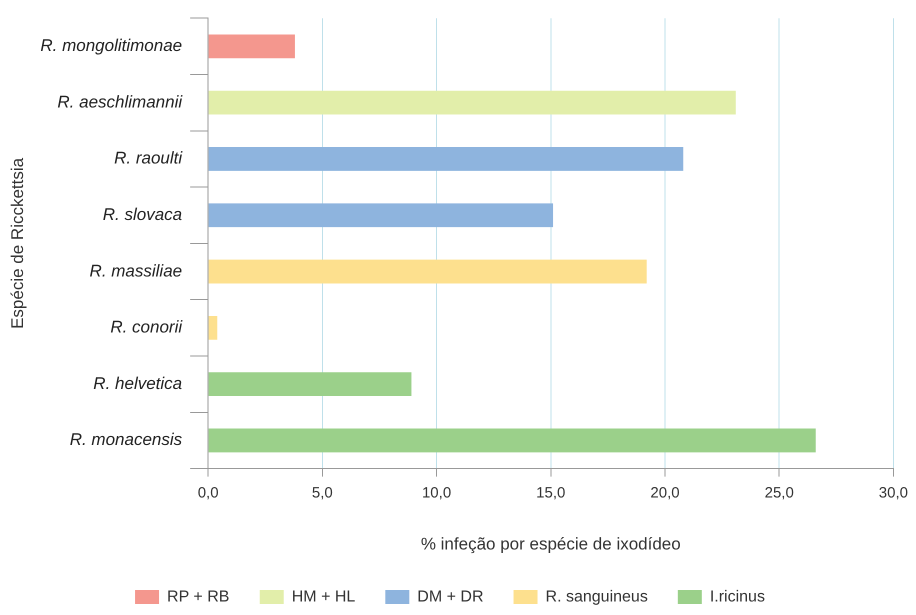  What do you see at coordinates (597, 597) in the screenshot?
I see `legend-label: R. sanguineus` at bounding box center [597, 597].